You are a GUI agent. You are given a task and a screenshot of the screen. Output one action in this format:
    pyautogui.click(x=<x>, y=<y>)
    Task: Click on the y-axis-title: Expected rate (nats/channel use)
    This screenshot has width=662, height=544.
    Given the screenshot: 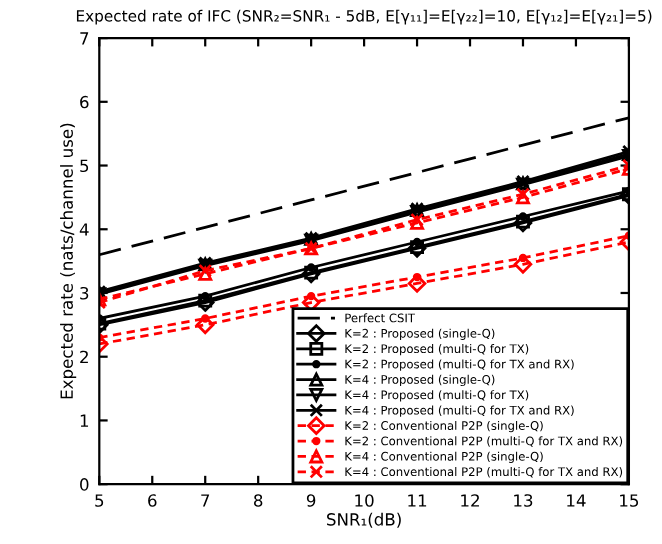 What is the action you would take?
    pyautogui.click(x=68, y=261)
    